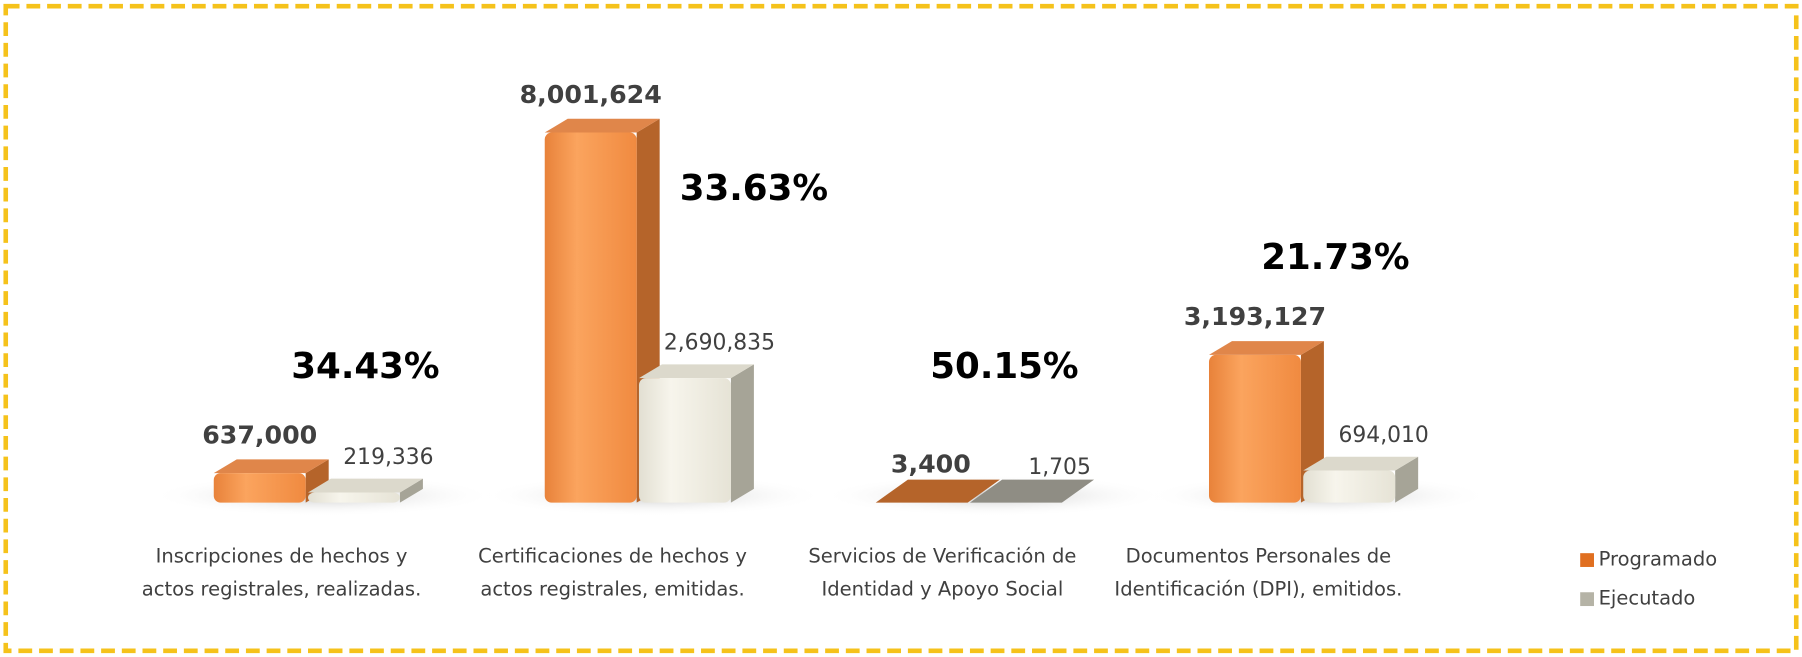  Describe the element at coordinates (931, 464) in the screenshot. I see `value-label: 3,400` at that location.